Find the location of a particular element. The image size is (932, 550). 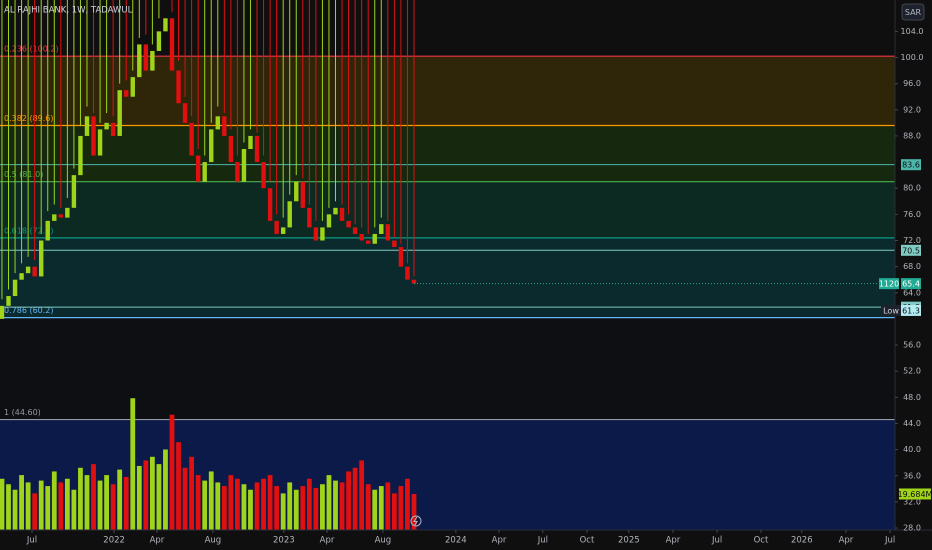

volume-label-bg is located at coordinates (915, 494).